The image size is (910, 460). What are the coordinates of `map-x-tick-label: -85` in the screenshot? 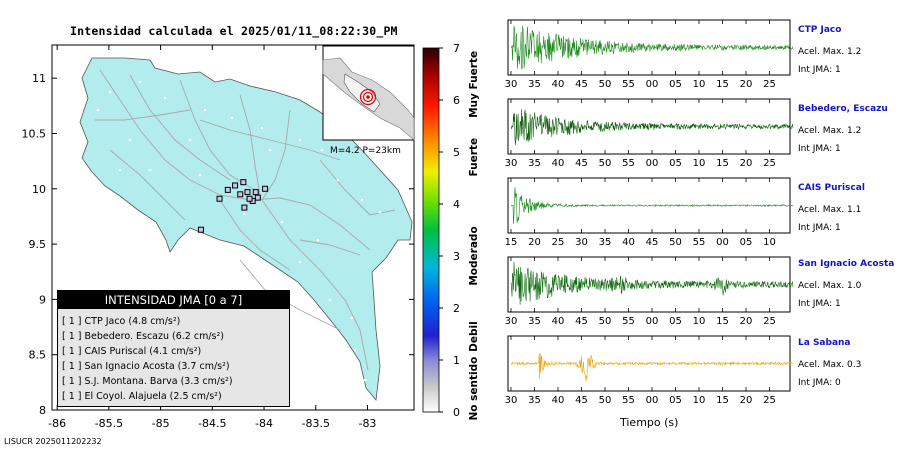 It's located at (161, 423).